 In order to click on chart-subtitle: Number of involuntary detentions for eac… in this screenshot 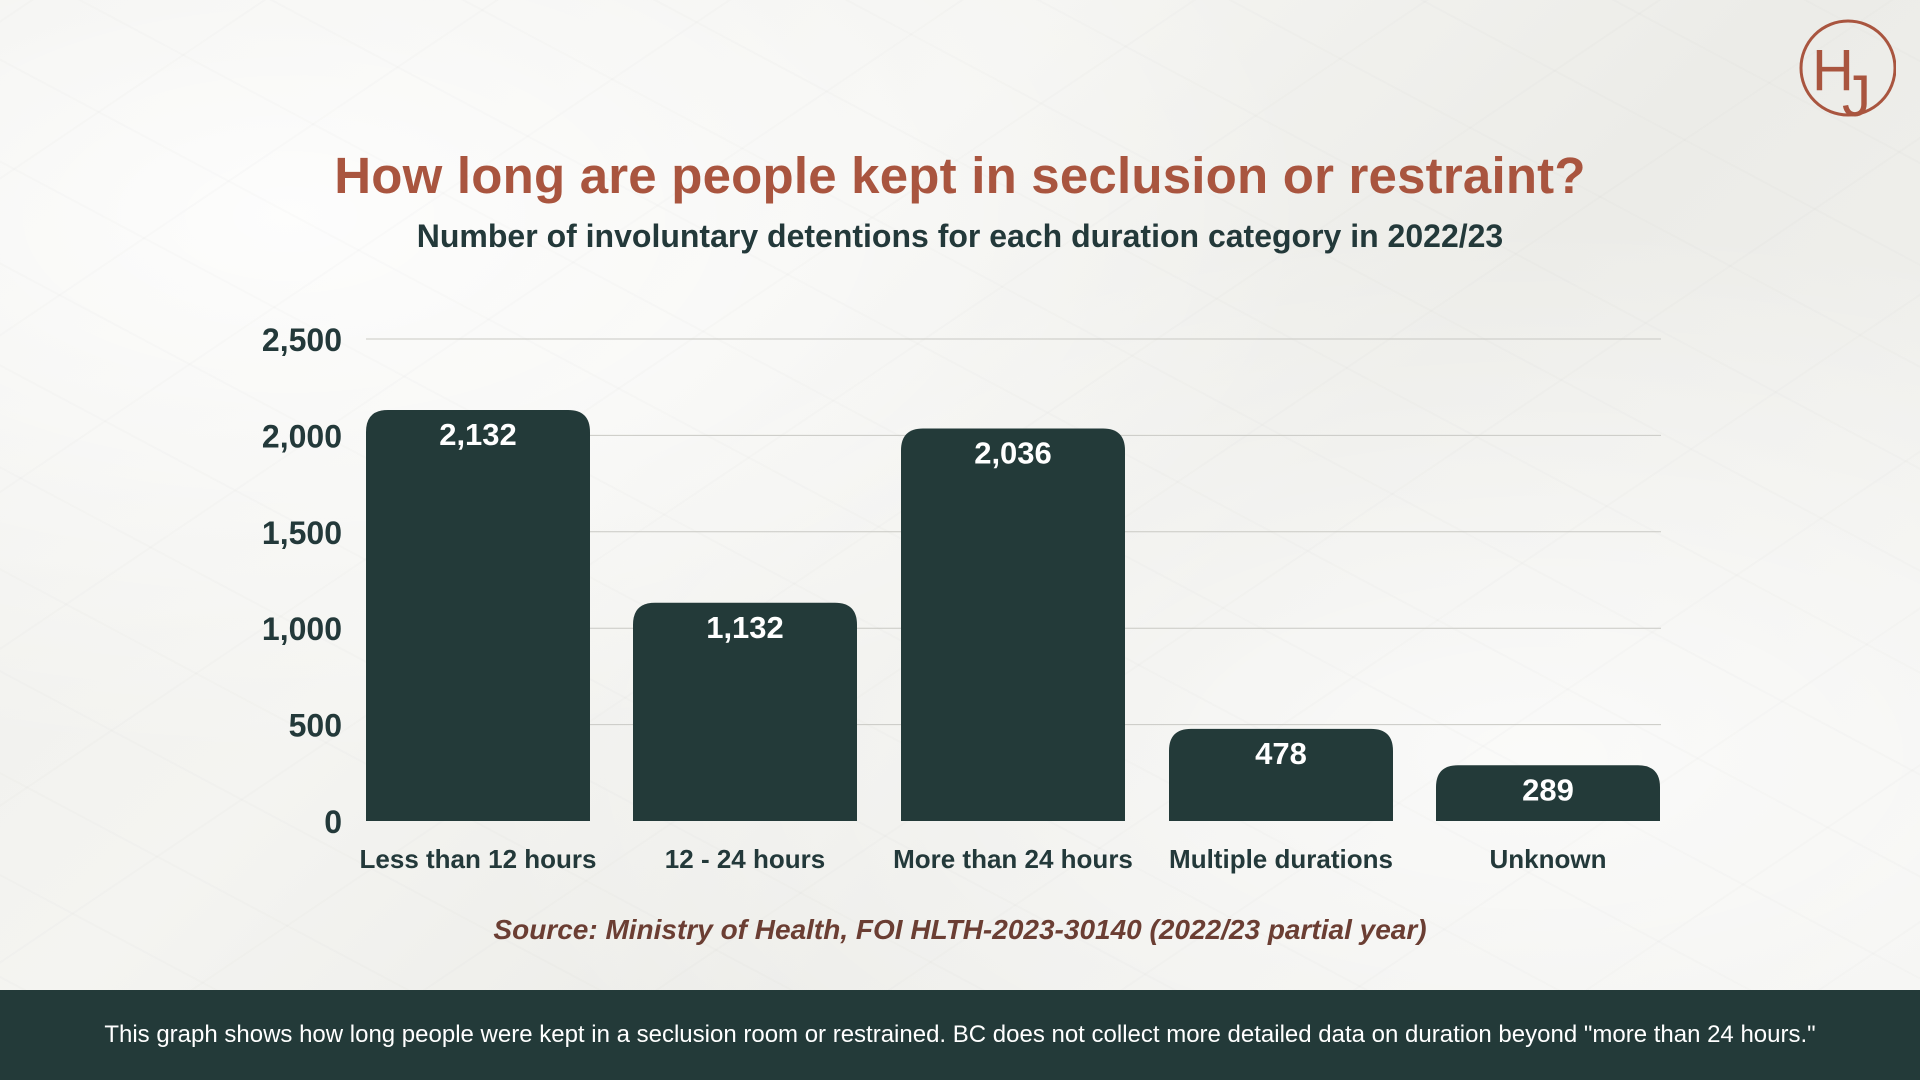, I will do `click(960, 236)`.